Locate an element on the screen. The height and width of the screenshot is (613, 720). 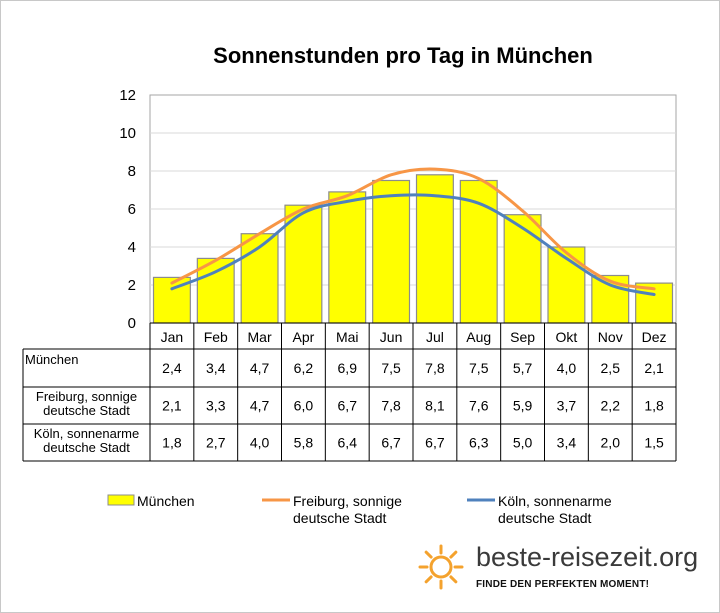
data-label: 6,4 is located at coordinates (348, 443).